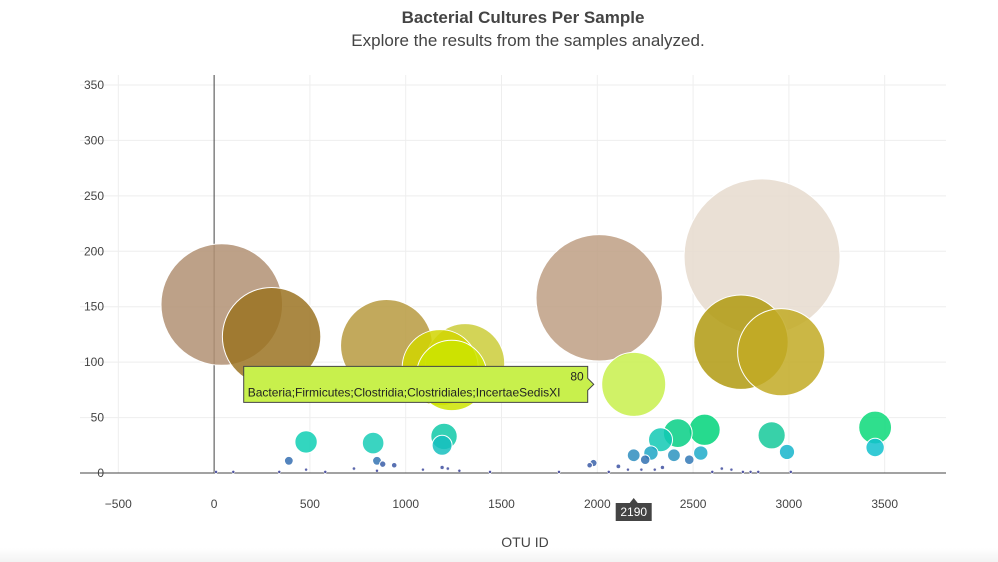  What do you see at coordinates (524, 542) in the screenshot?
I see `x-axis-title: OTU ID` at bounding box center [524, 542].